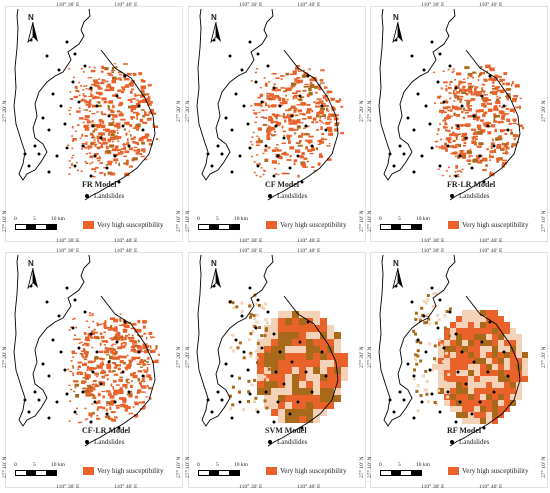  I want to click on top-right-tick: 110° 40′ E, so click(491, 251).